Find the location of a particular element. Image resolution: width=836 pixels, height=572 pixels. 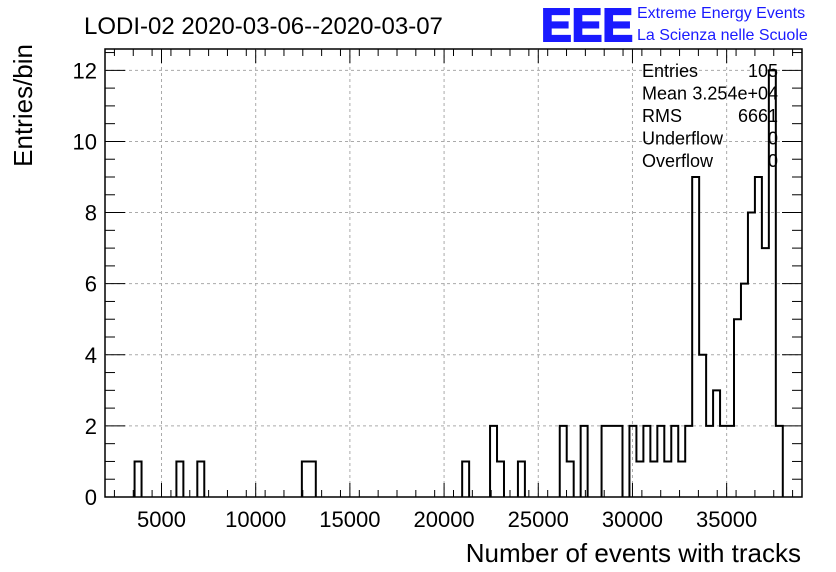

y-tick-label: 0 is located at coordinates (91, 497).